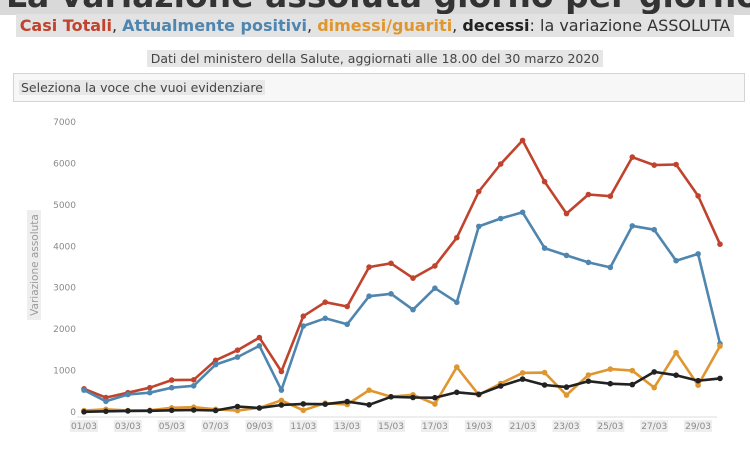  Describe the element at coordinates (379, 87) in the screenshot. I see `highlight-selector: Seleziona la voce che vuoi evidenziare` at that location.